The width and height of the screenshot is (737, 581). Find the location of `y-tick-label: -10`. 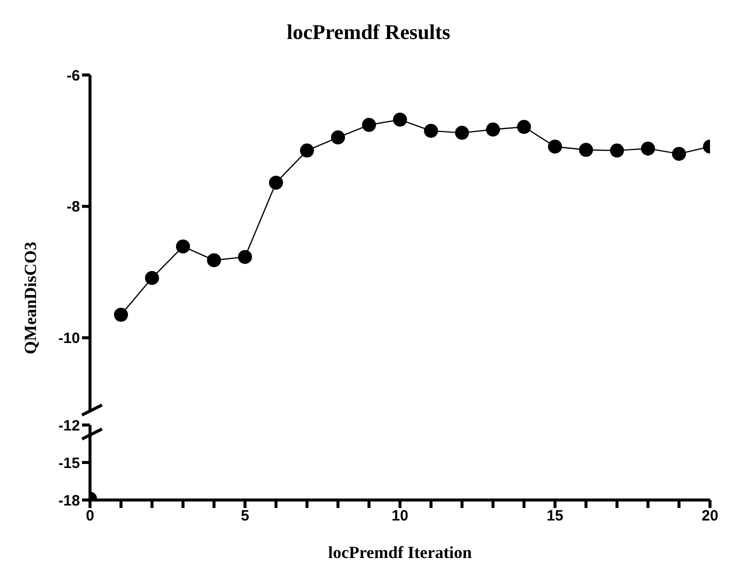

y-tick-label: -10 is located at coordinates (69, 339).